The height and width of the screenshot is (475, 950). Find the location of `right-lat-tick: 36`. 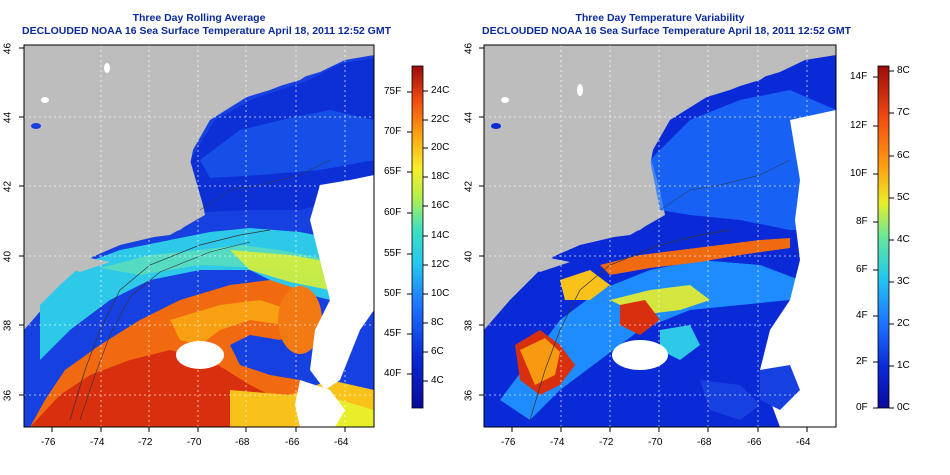

right-lat-tick: 36 is located at coordinates (469, 395).